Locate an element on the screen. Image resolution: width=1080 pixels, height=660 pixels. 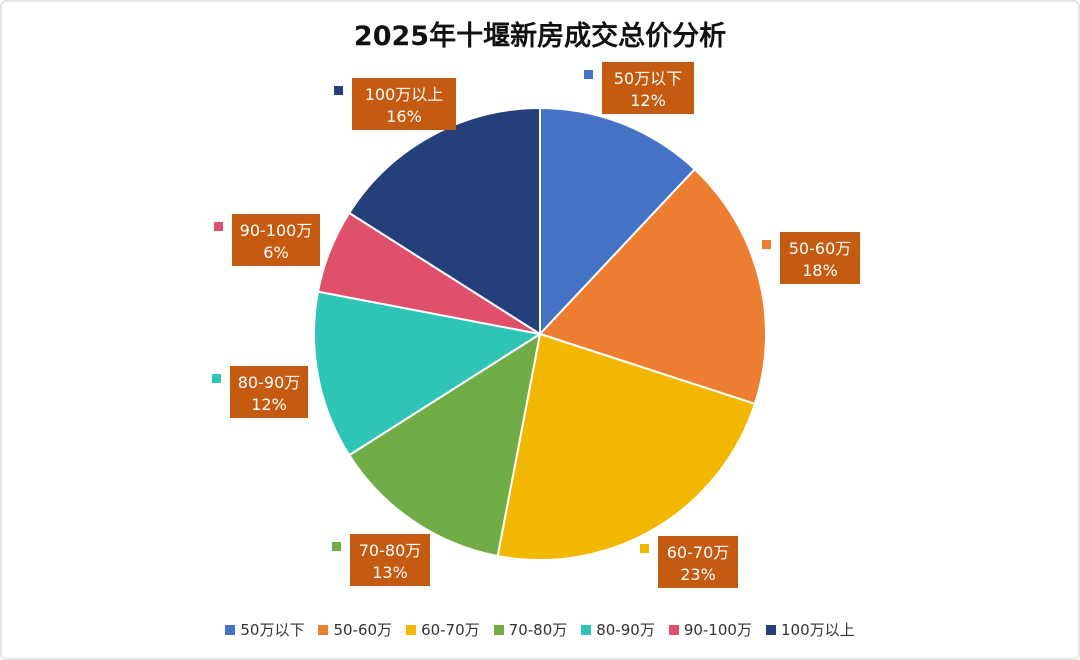
legend-item: 80-90万 is located at coordinates (618, 629).